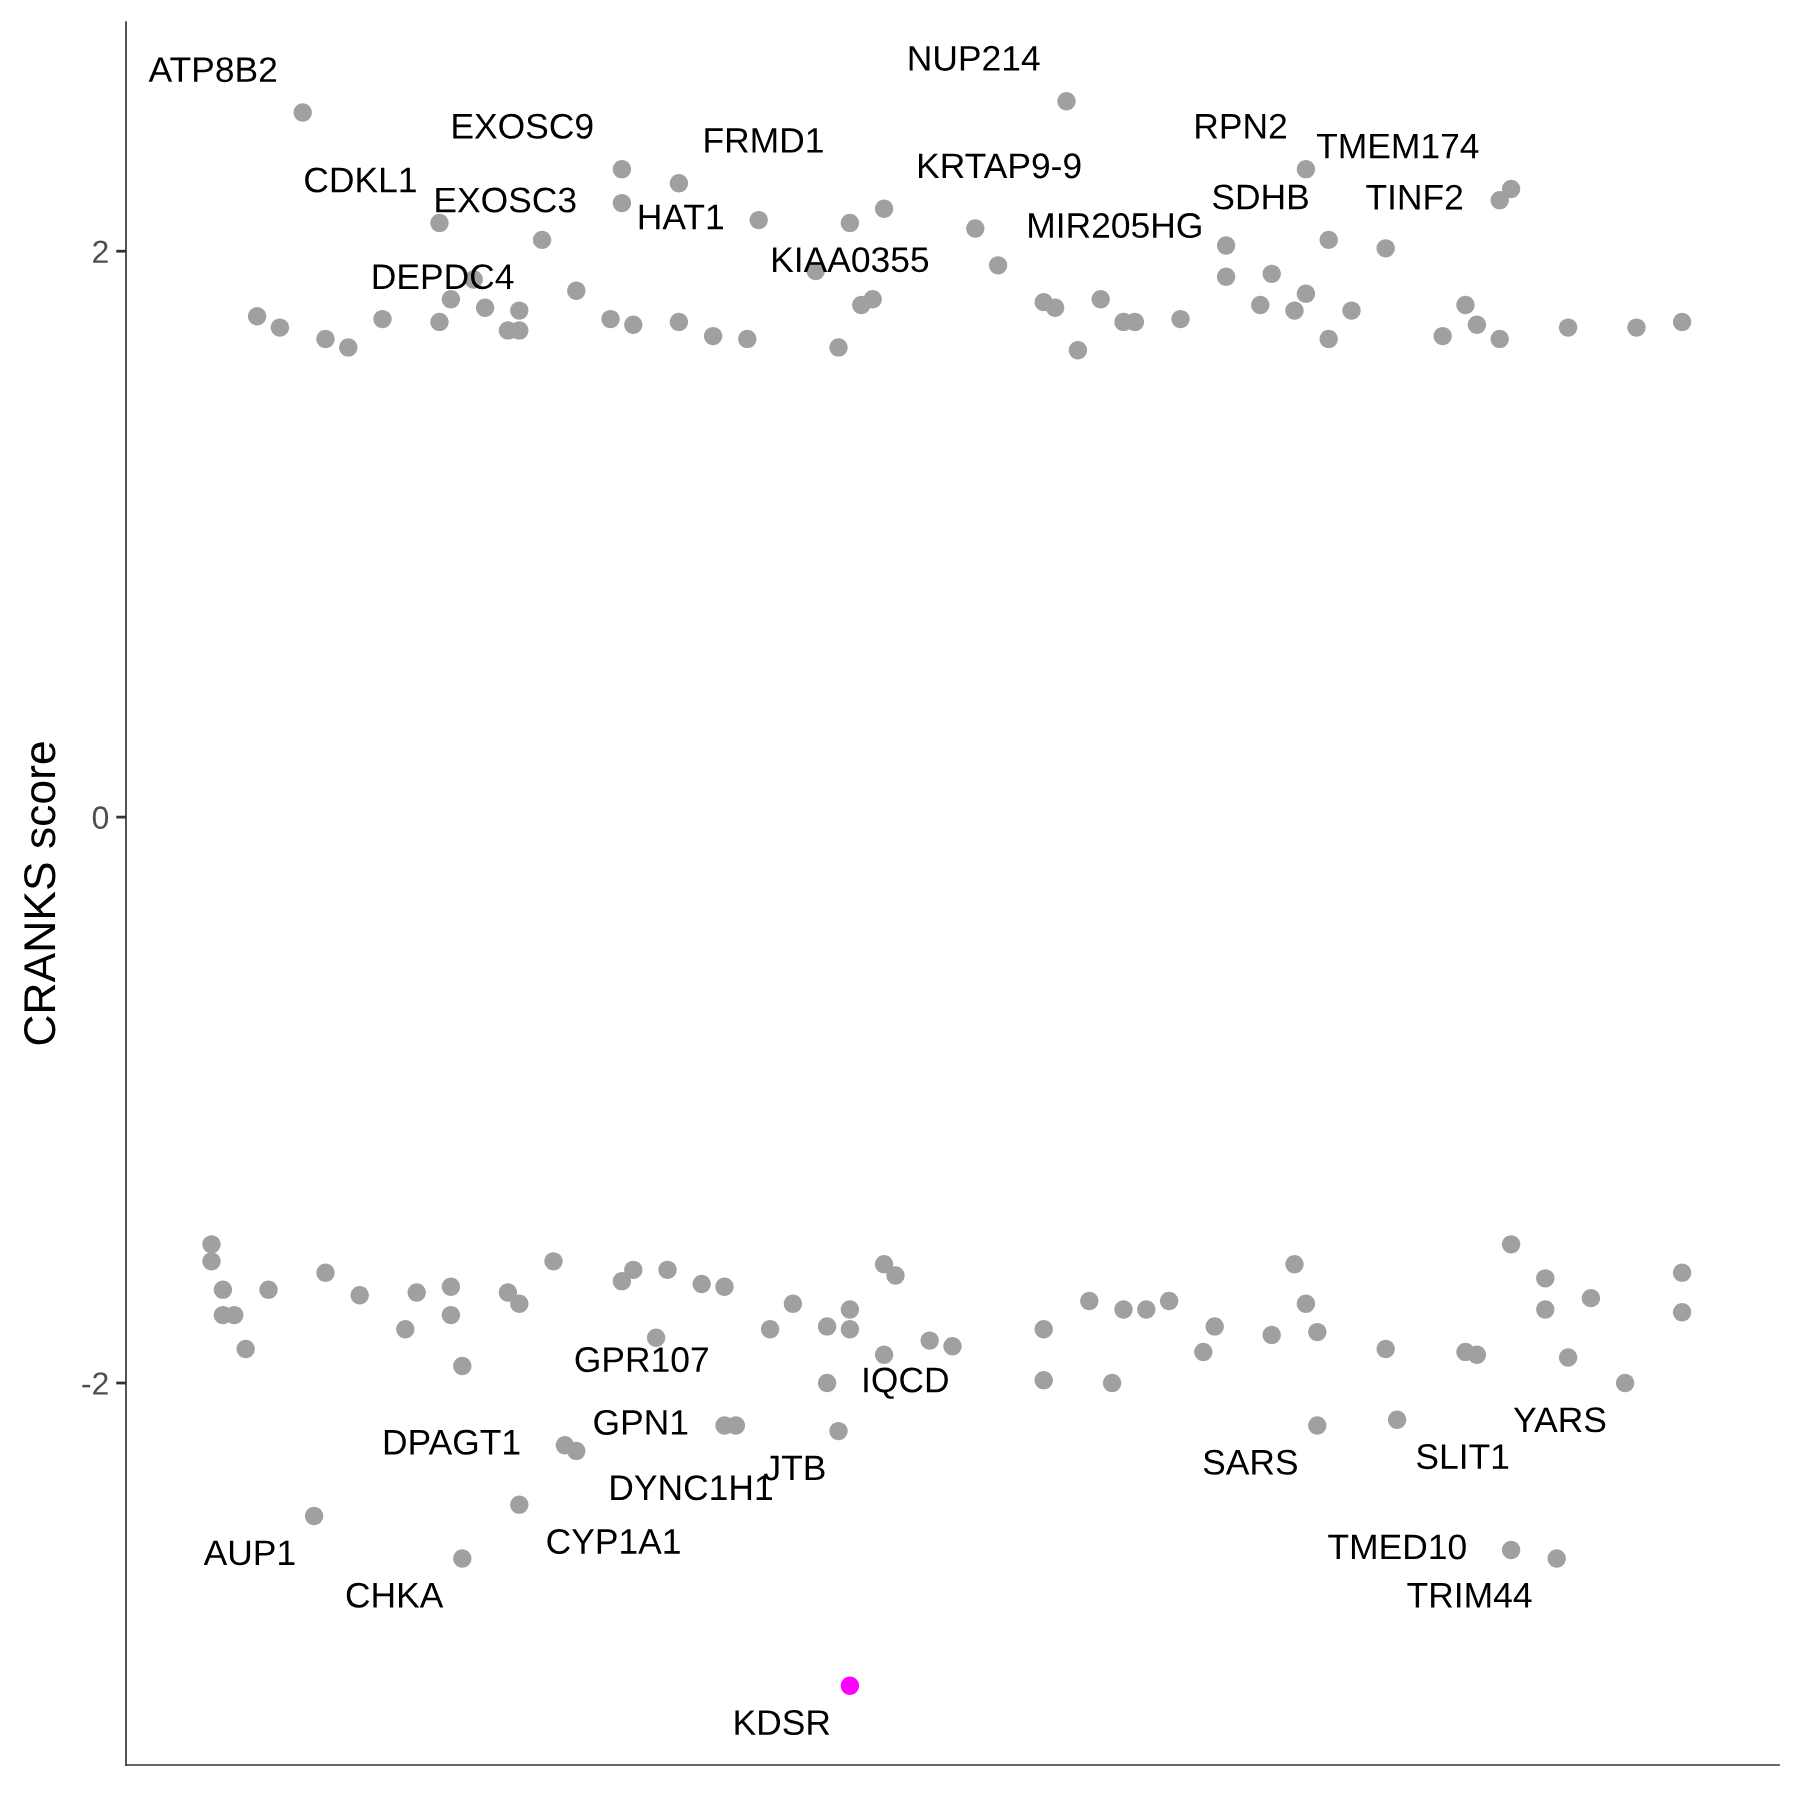  I want to click on data-label: CYP1A1, so click(613, 1541).